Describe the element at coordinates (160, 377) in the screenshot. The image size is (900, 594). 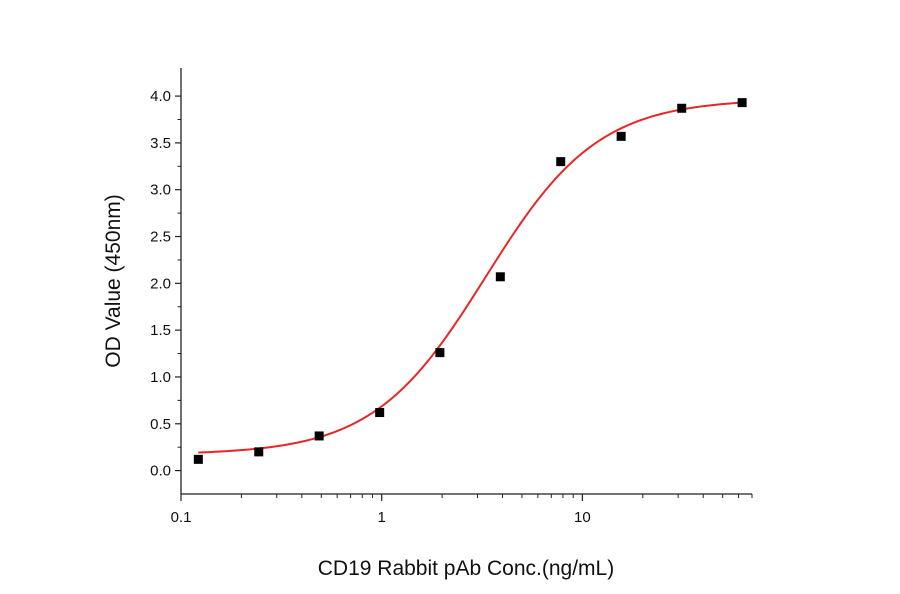
I see `y-tick-label: 1.0` at that location.